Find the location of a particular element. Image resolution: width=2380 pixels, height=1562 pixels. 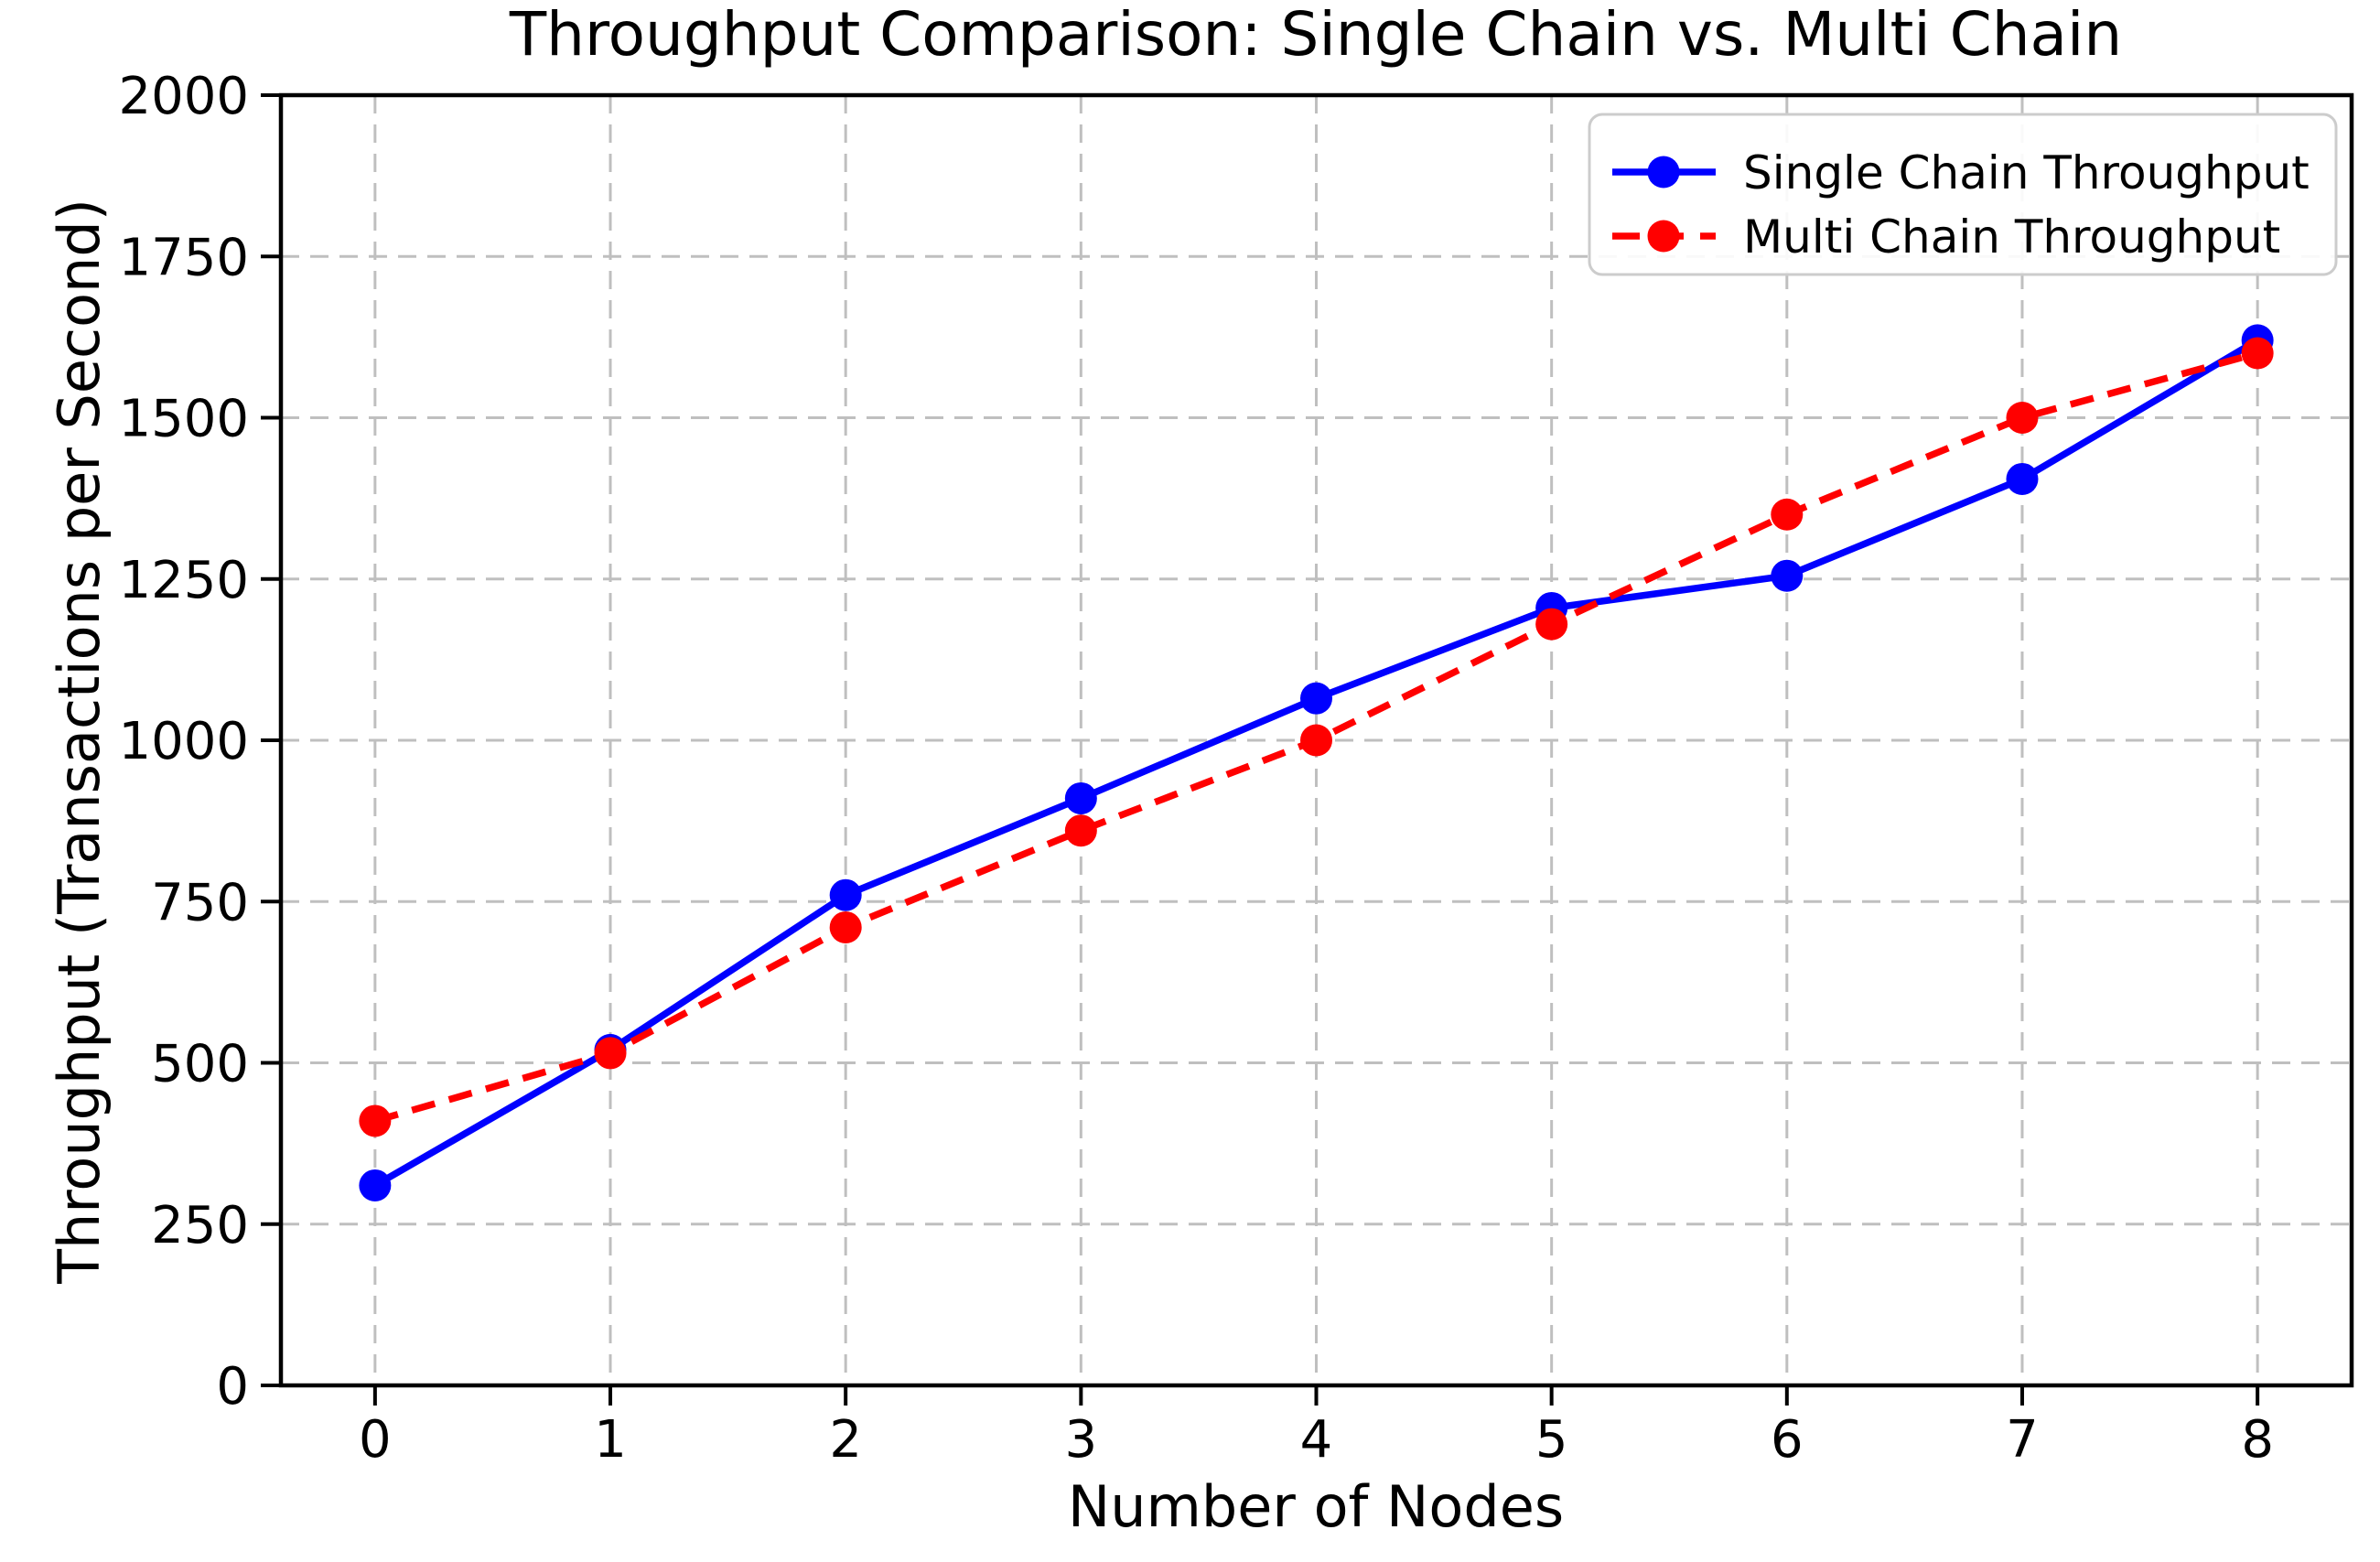

data-point-multi-chain-throughput-x1 is located at coordinates (610, 1053).